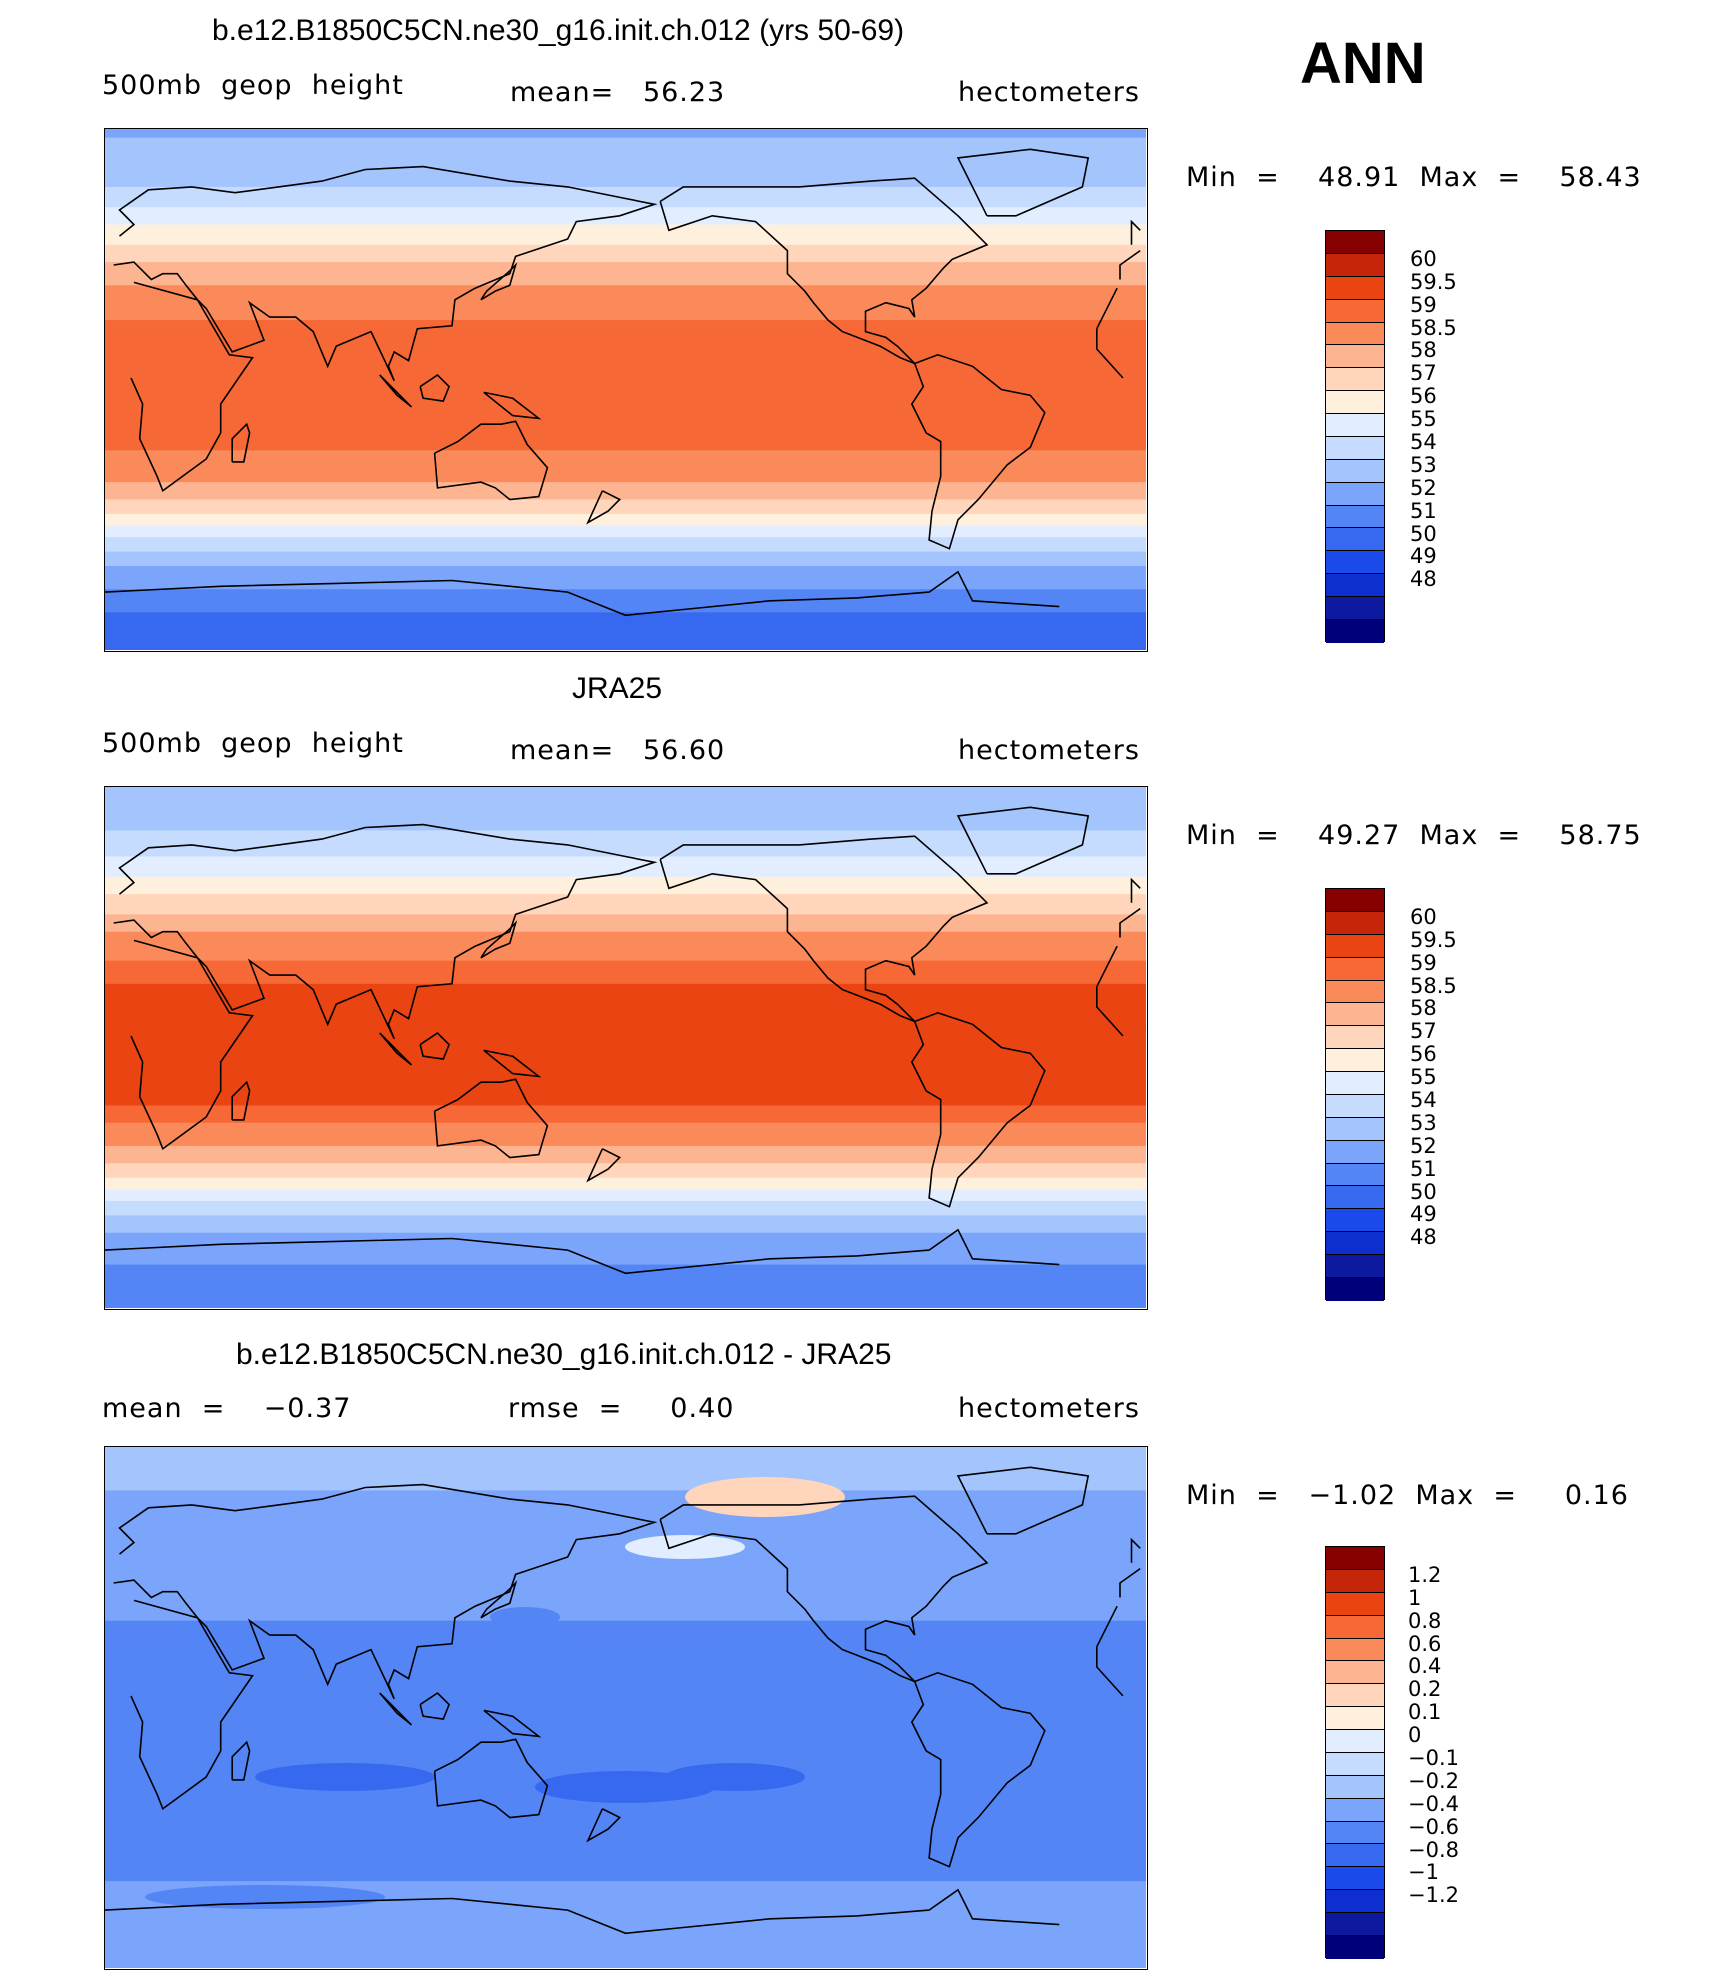  Describe the element at coordinates (1355, 1094) in the screenshot. I see `panel2-colorbar` at that location.